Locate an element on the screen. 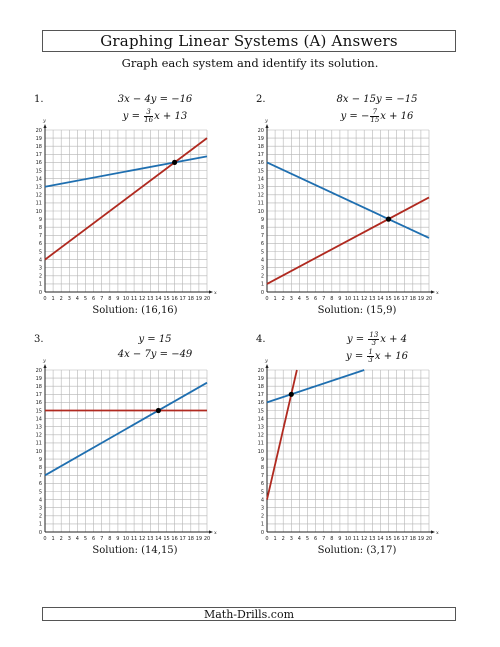 The image size is (500, 647). y-tick-label: 7 is located at coordinates (40, 236).